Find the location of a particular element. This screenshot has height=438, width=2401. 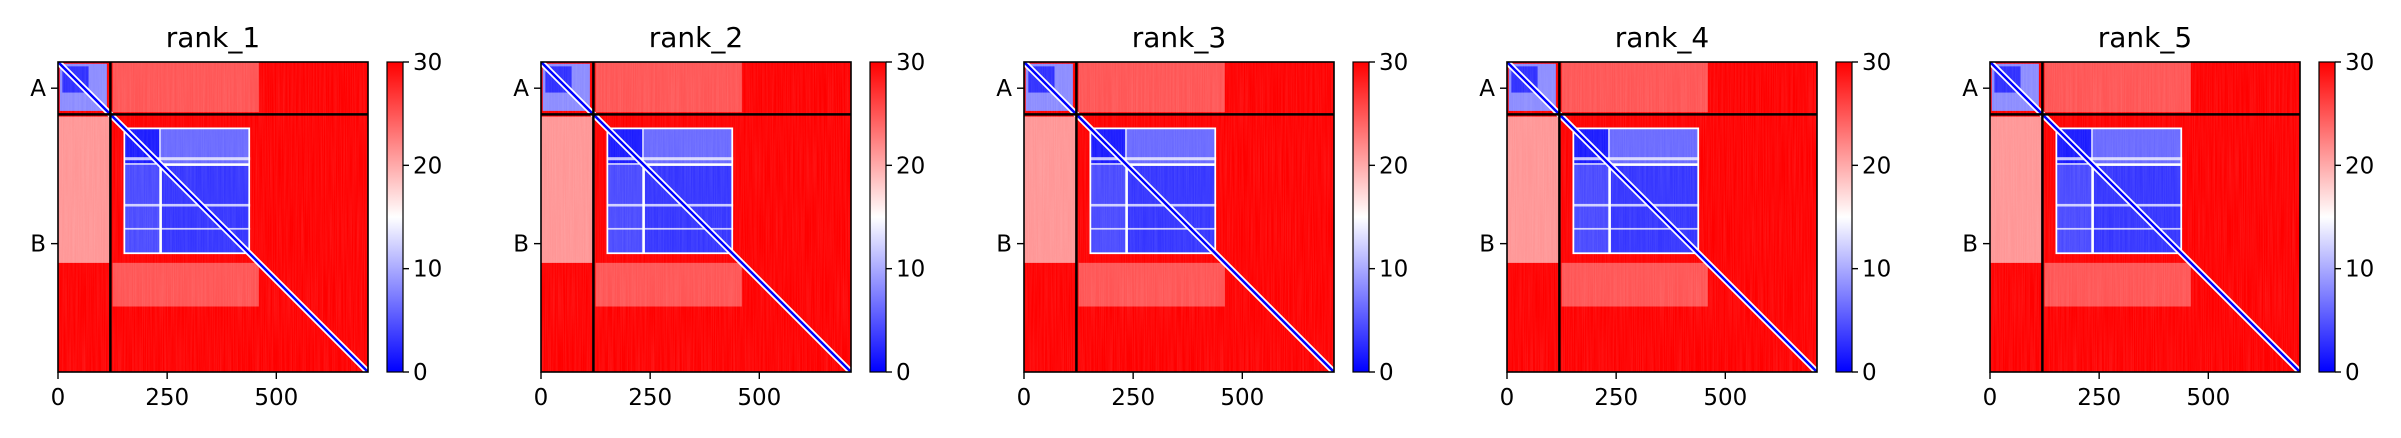

panel-title: rank_2 is located at coordinates (696, 37).